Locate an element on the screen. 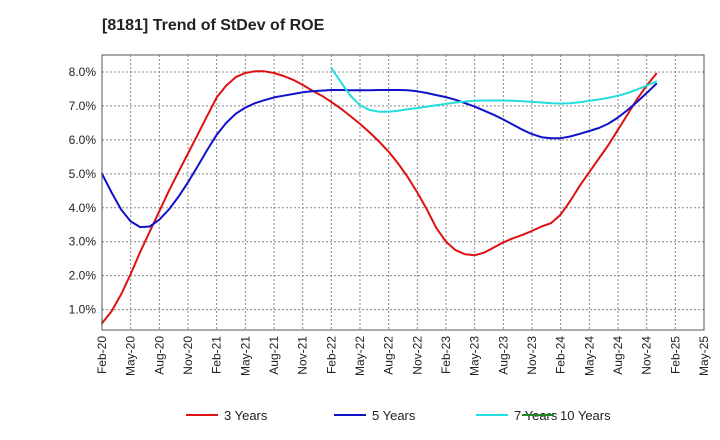 This screenshot has width=720, height=440. x-tick-label: Feb-21 is located at coordinates (217, 355).